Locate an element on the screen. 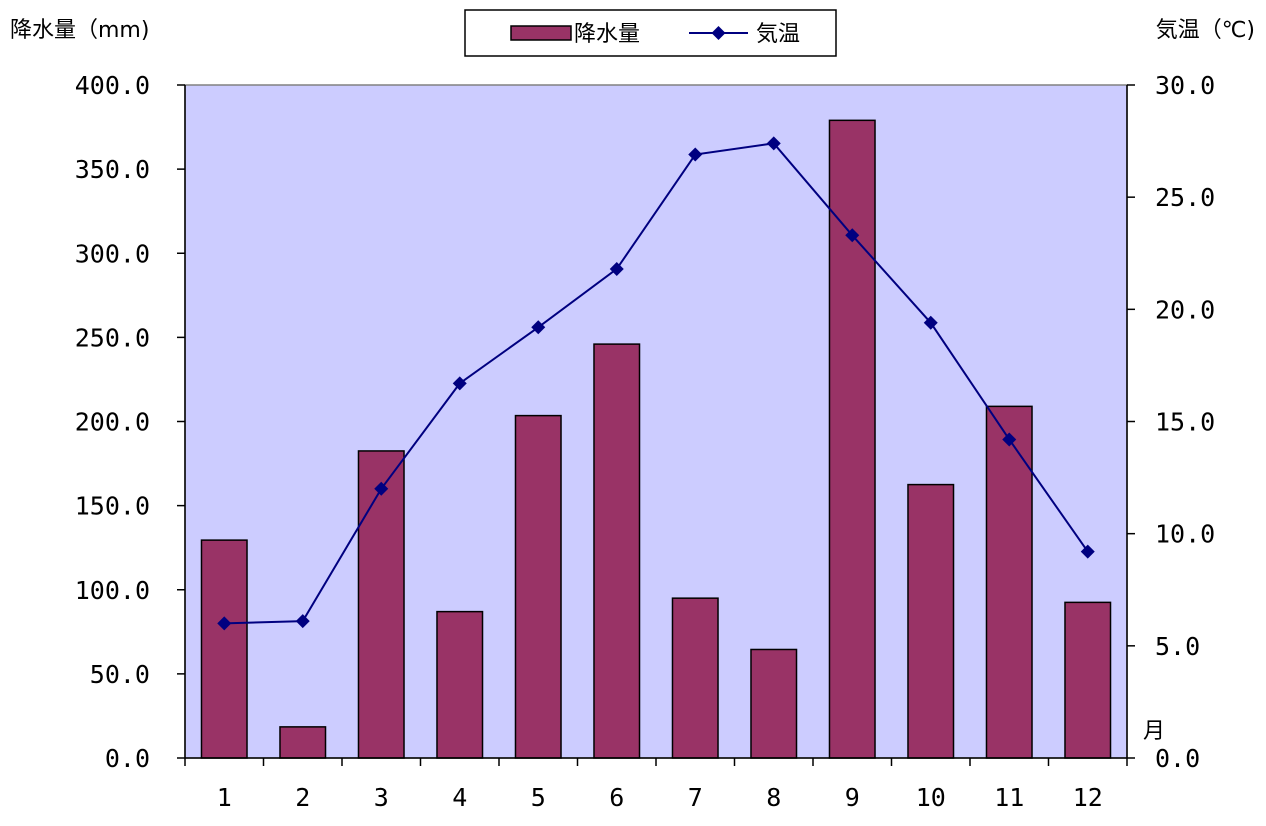 This screenshot has width=1266, height=826. legend-label-precipitation: 降水量 is located at coordinates (607, 34).